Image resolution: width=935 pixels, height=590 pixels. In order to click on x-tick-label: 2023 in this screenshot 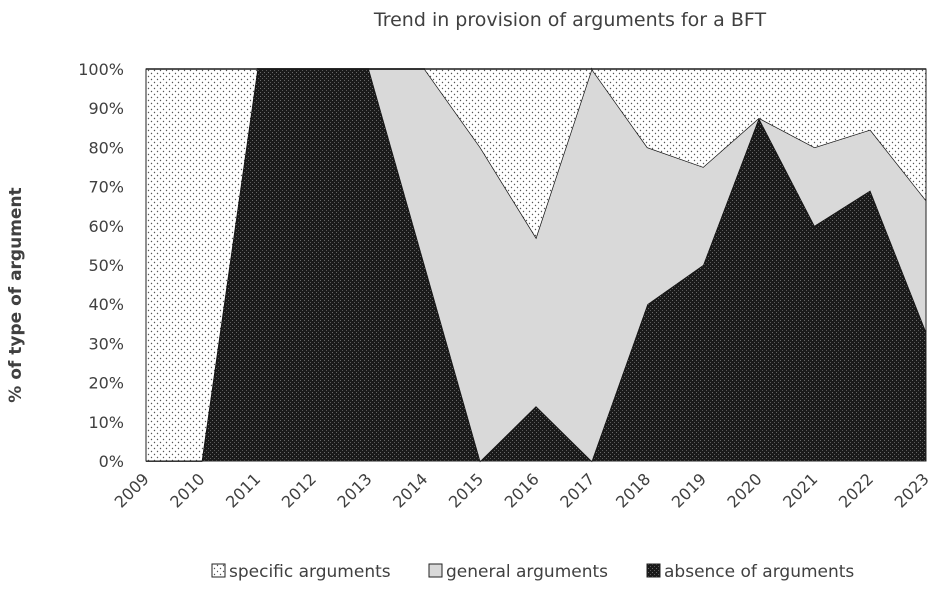, I will do `click(912, 490)`.